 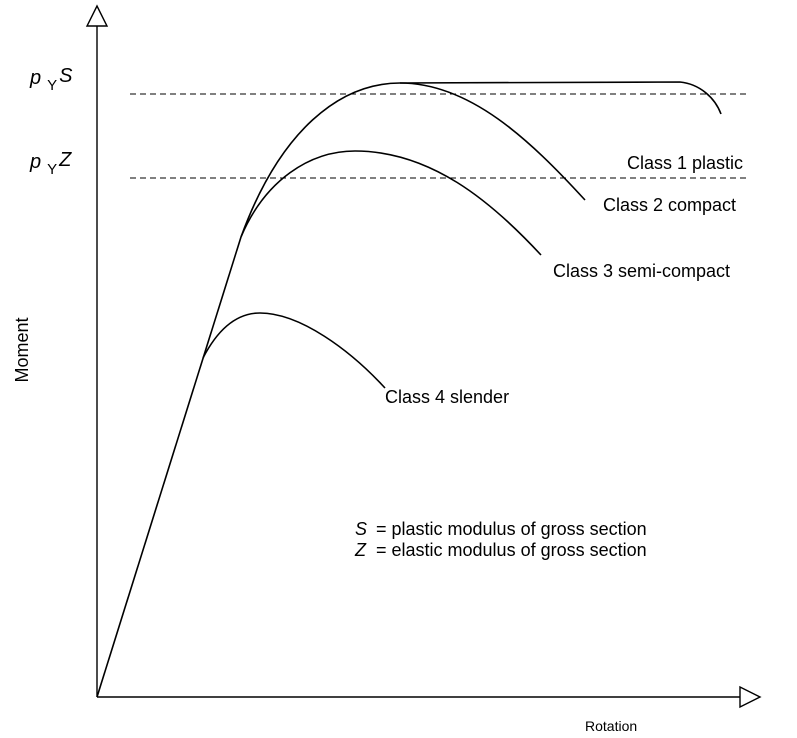 What do you see at coordinates (511, 529) in the screenshot?
I see `note-text: = plastic modulus of gross section` at bounding box center [511, 529].